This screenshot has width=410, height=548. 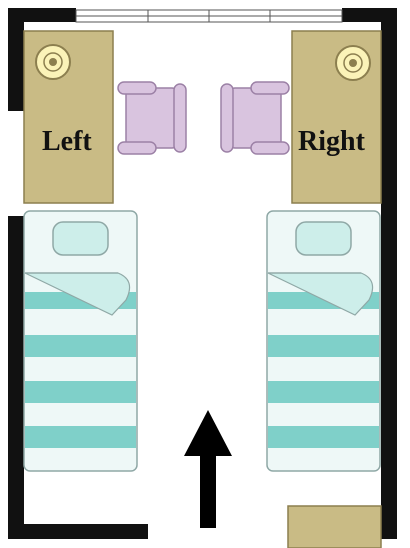 What do you see at coordinates (332, 141) in the screenshot?
I see `right-desk-label: Right` at bounding box center [332, 141].